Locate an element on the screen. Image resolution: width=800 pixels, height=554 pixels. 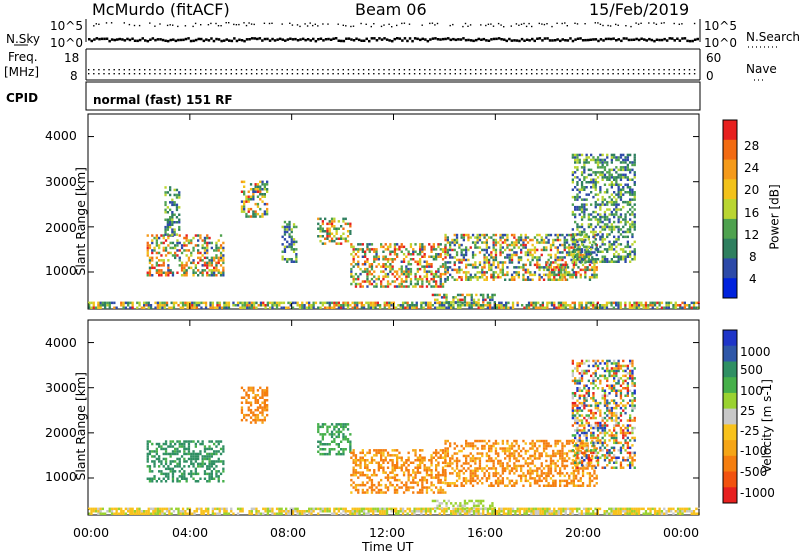
beam-title: Beam 06 is located at coordinates (391, 9).